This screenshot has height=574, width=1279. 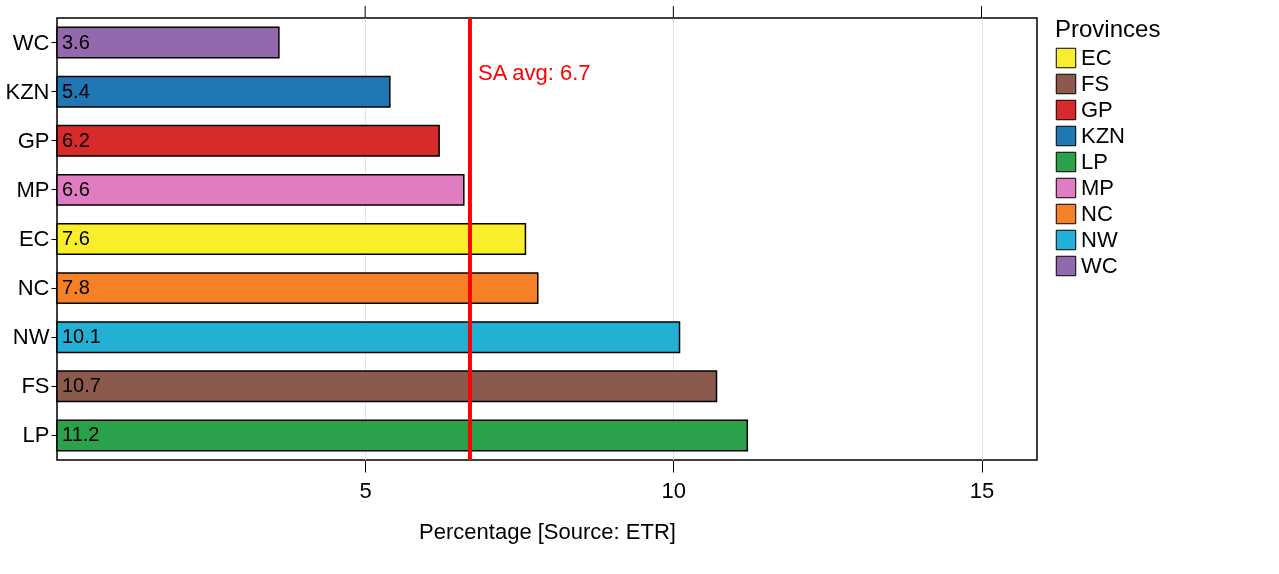 I want to click on x-tick-label: 5, so click(x=365, y=490).